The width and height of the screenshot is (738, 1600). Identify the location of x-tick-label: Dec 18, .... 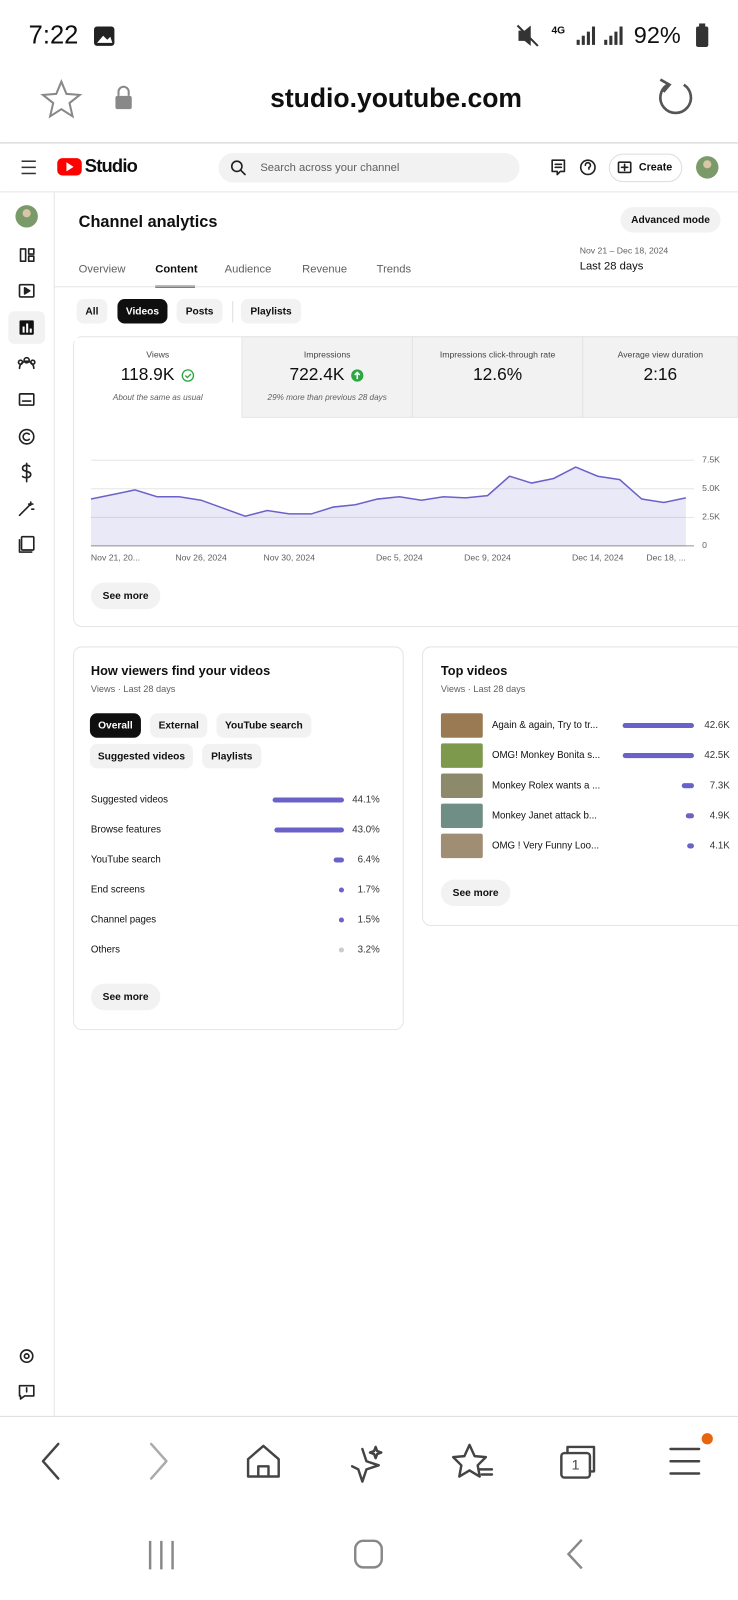
(665, 557).